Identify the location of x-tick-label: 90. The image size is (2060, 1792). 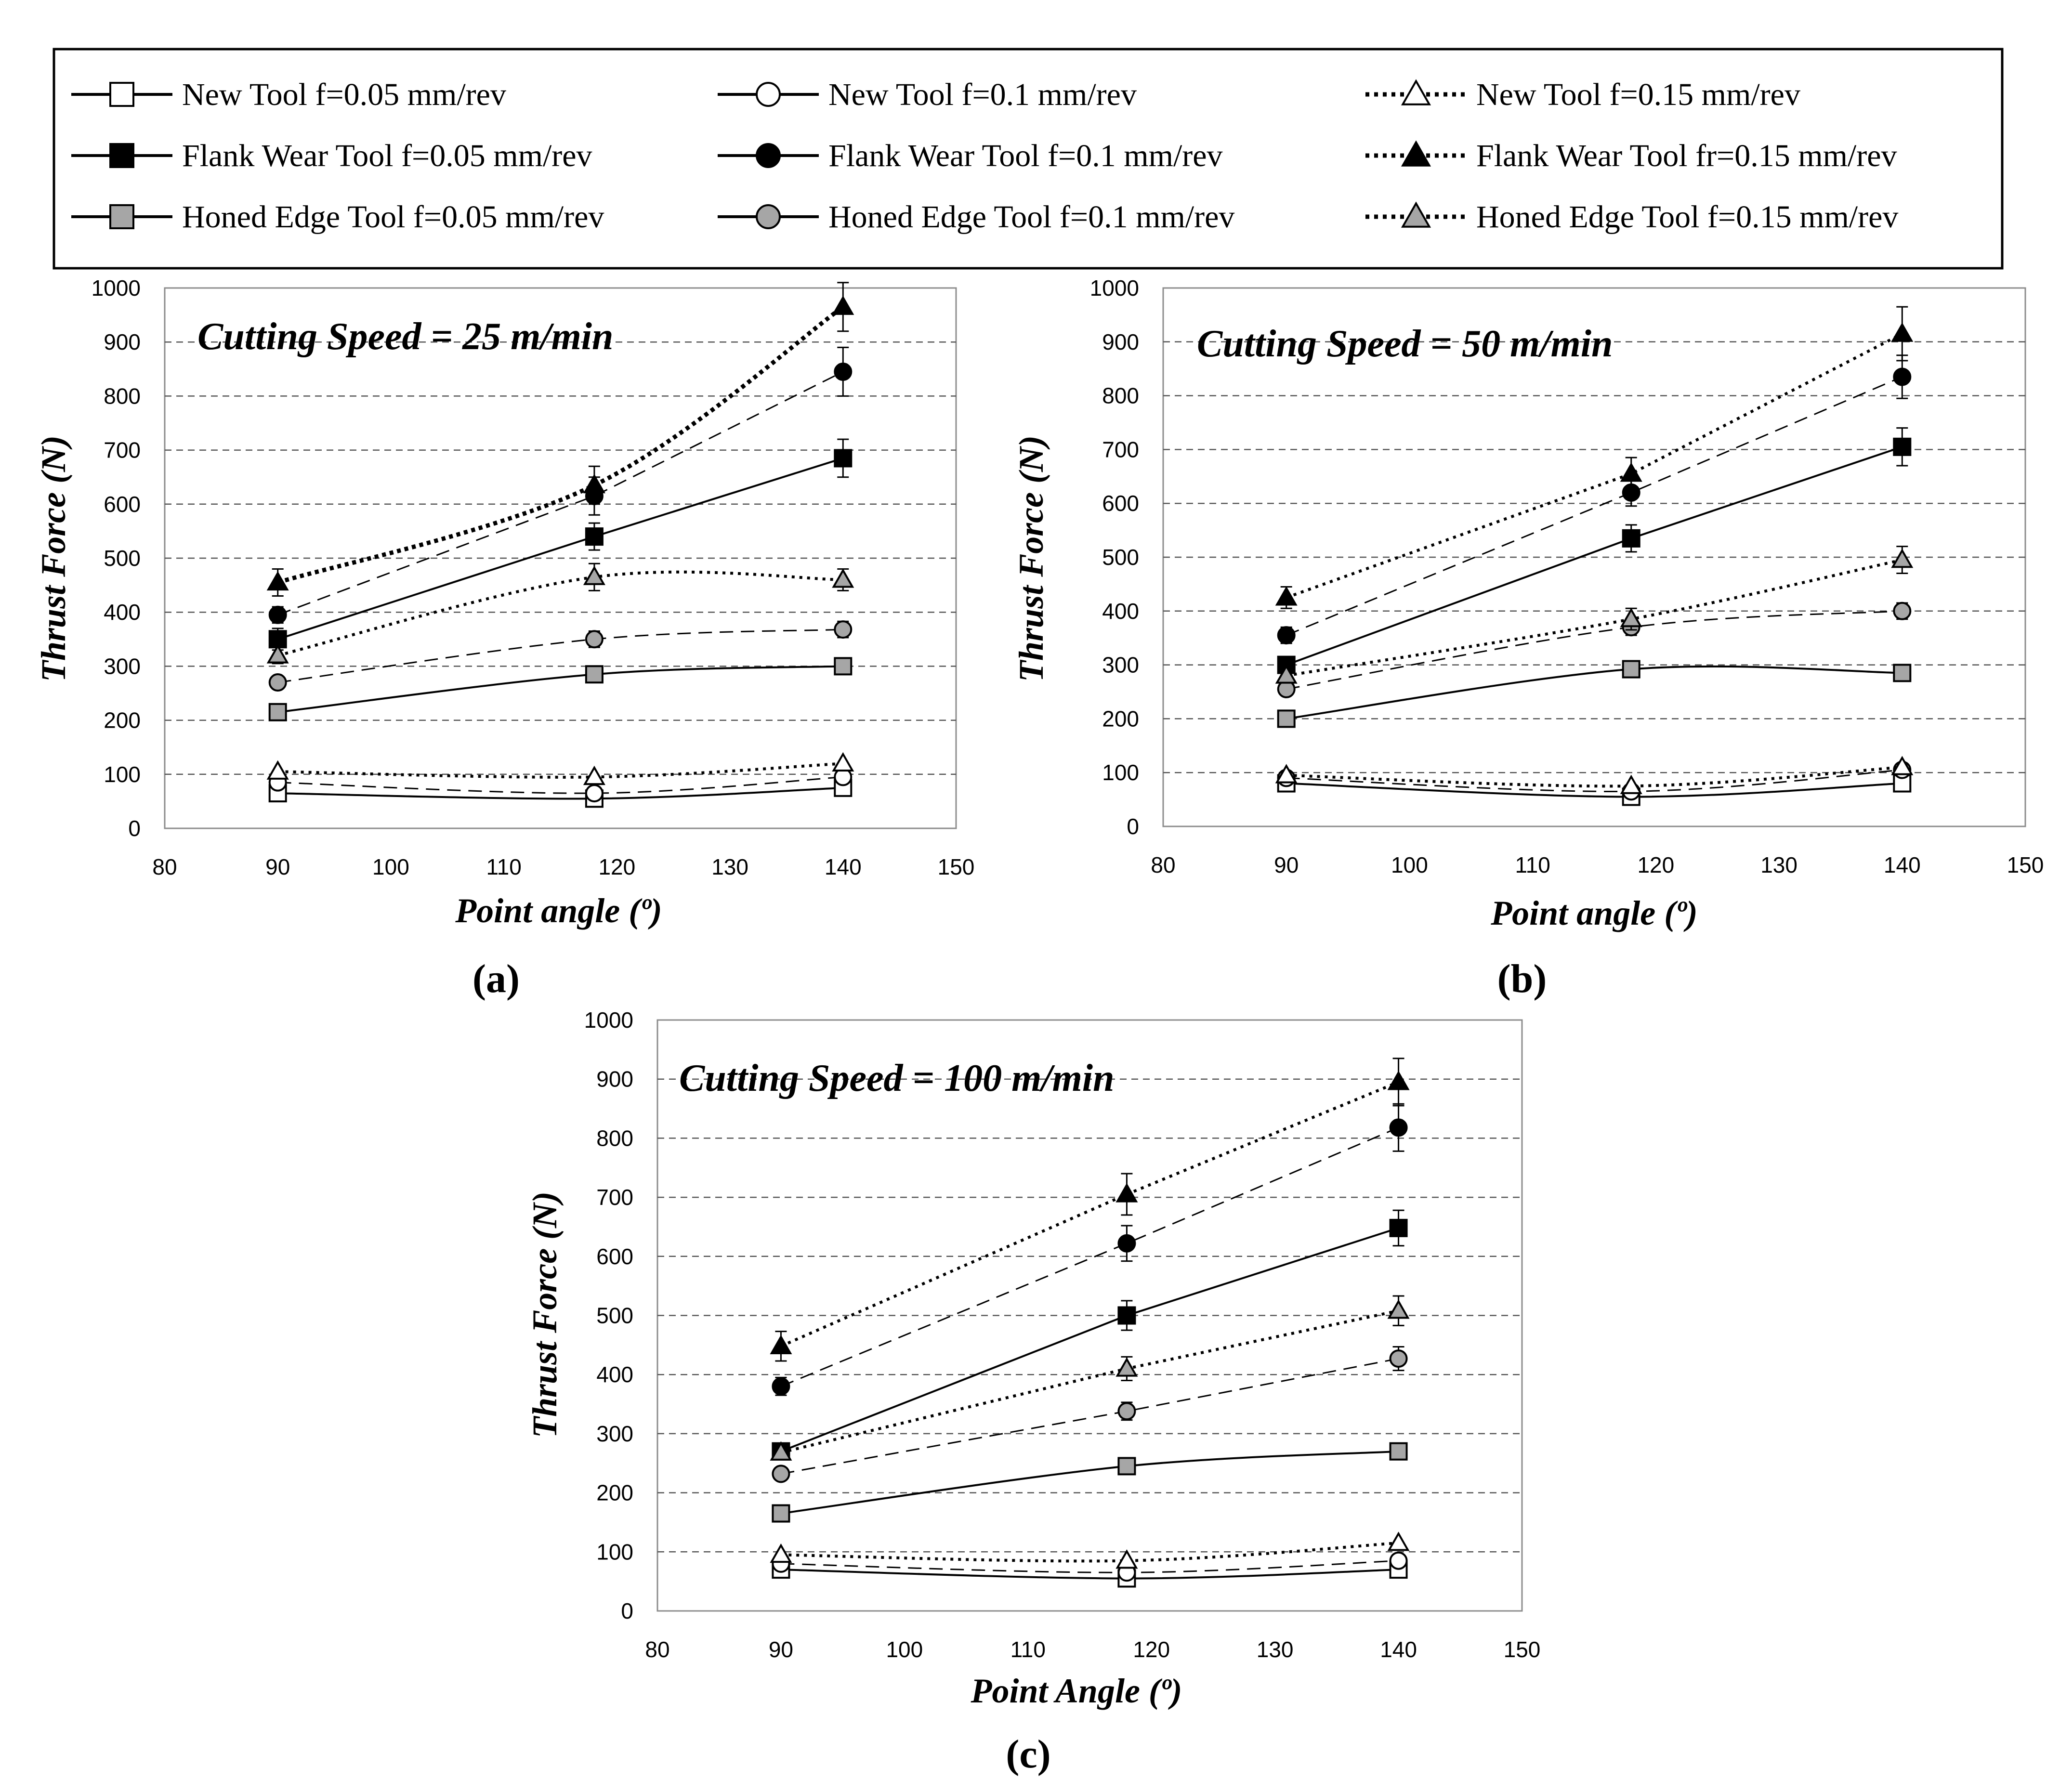
(1287, 864).